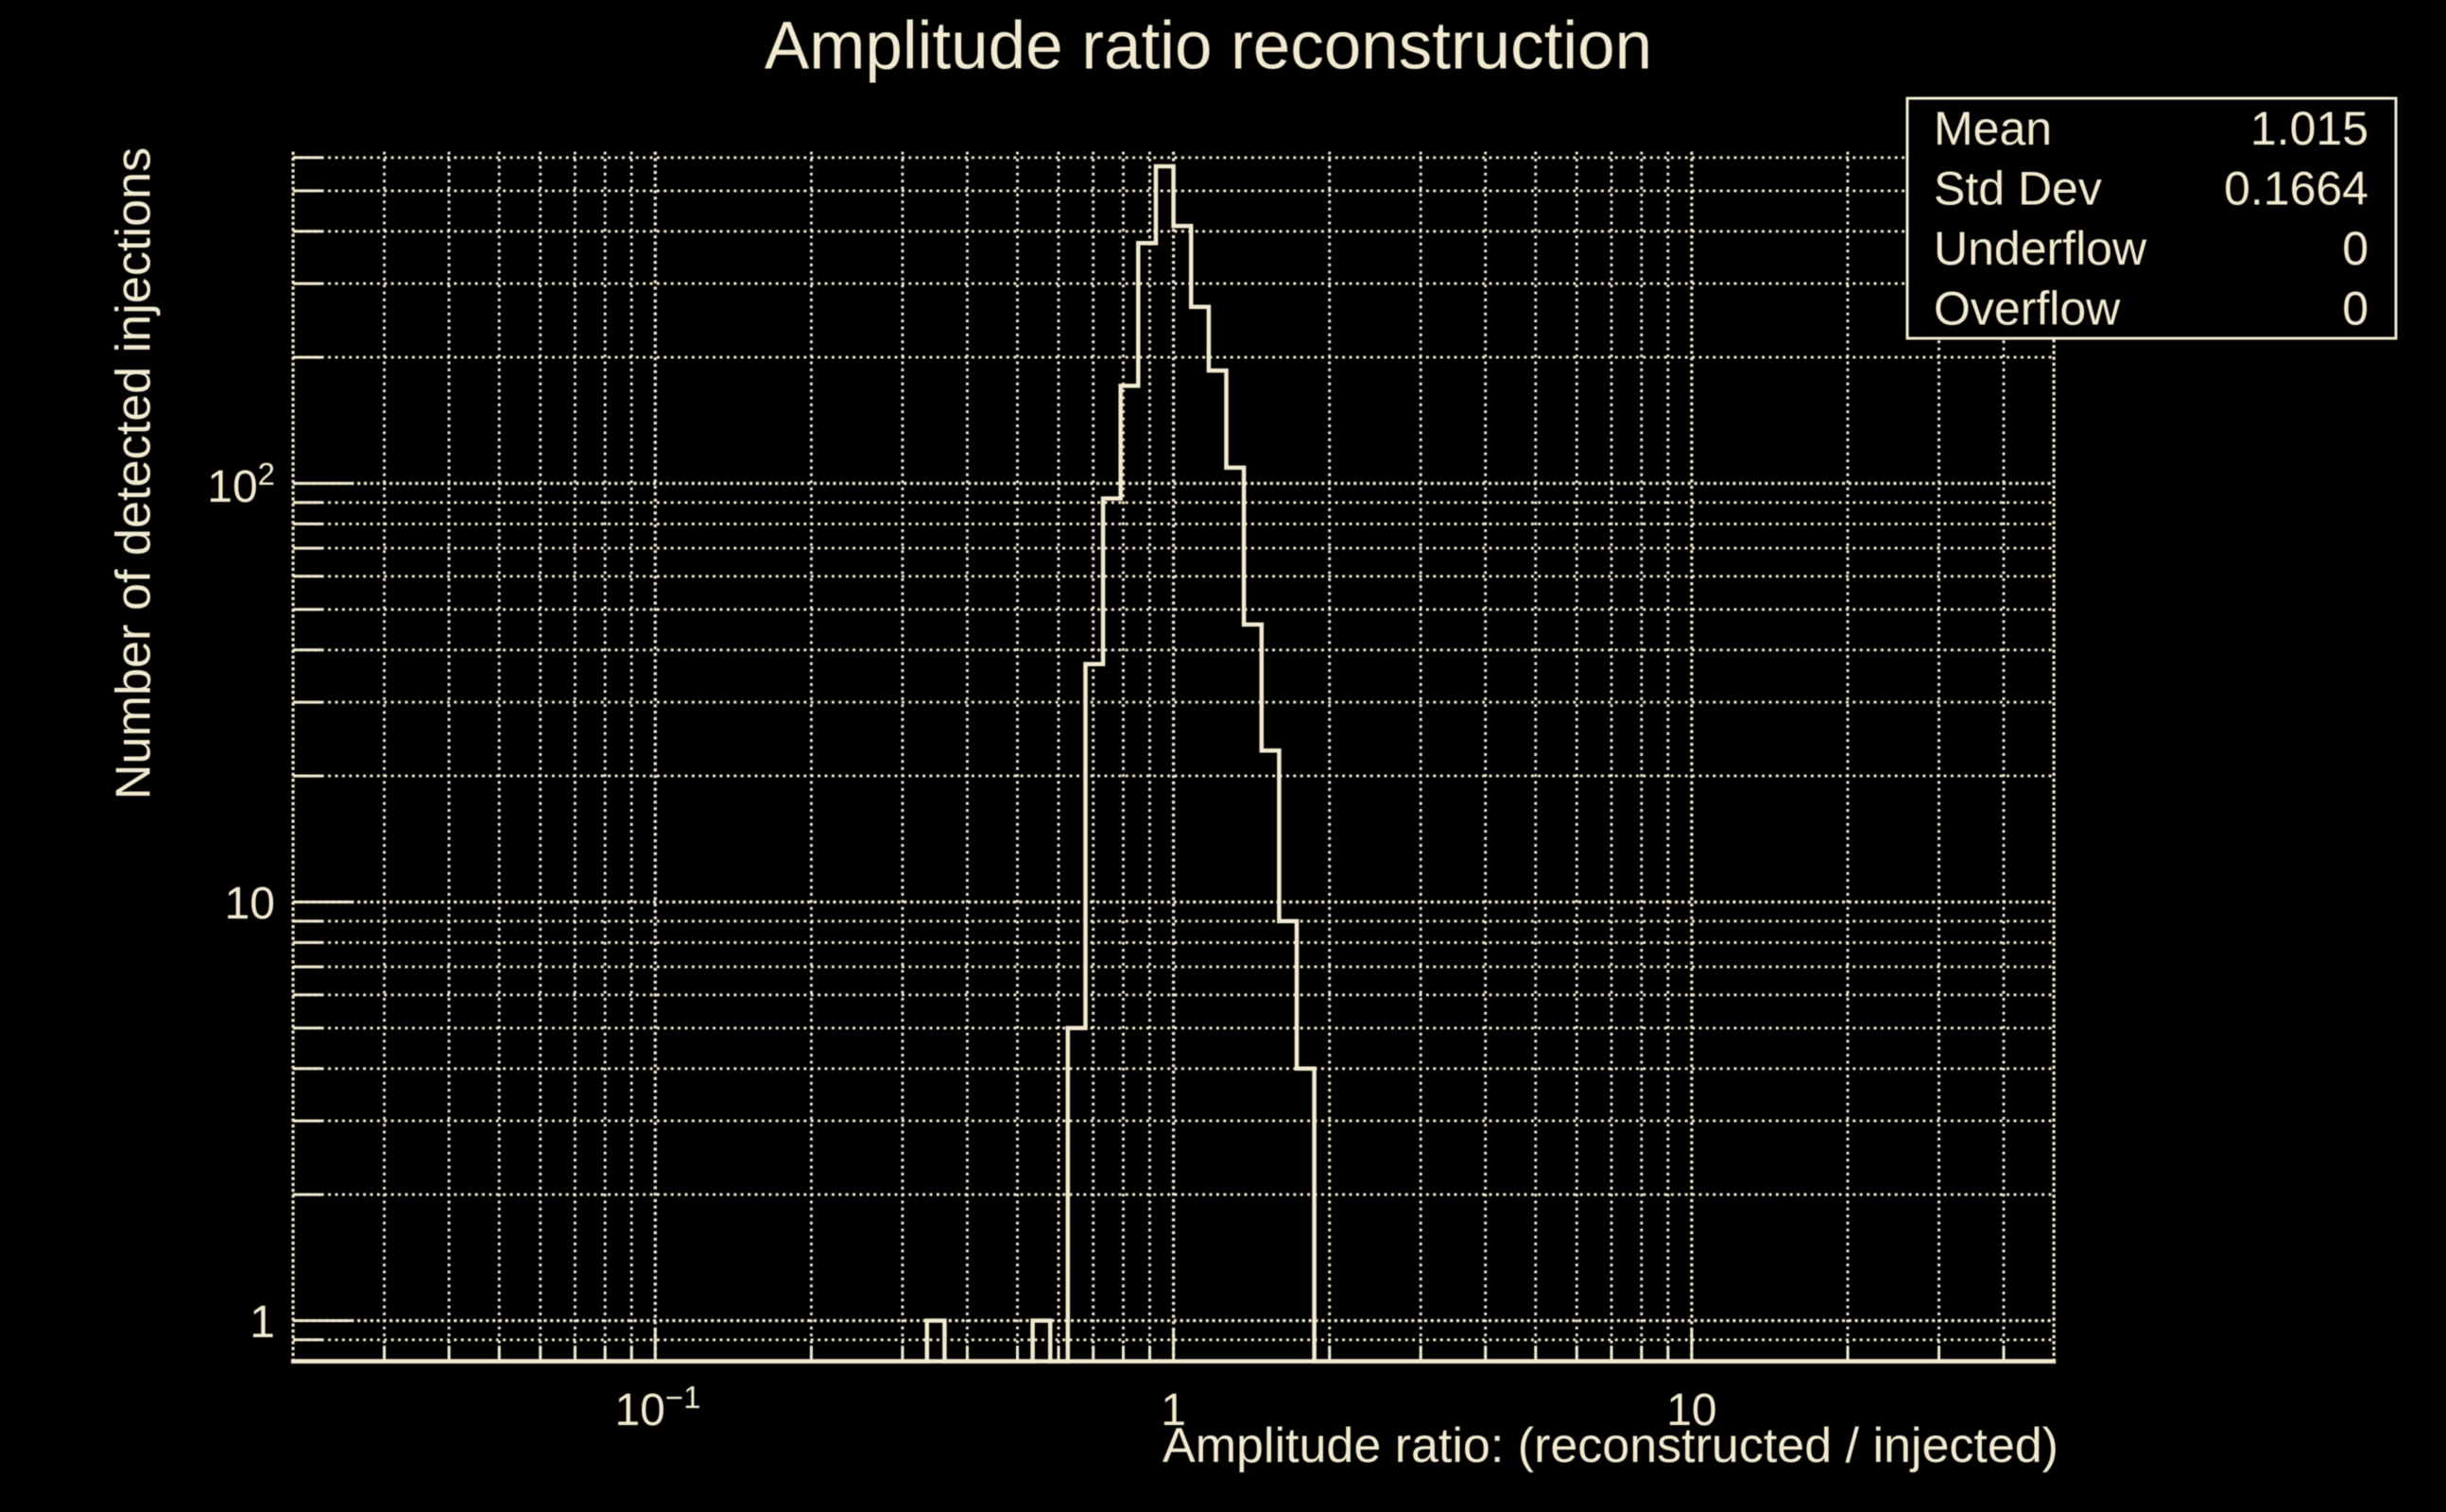  Describe the element at coordinates (2296, 189) in the screenshot. I see `svg-text: 0.1664` at that location.